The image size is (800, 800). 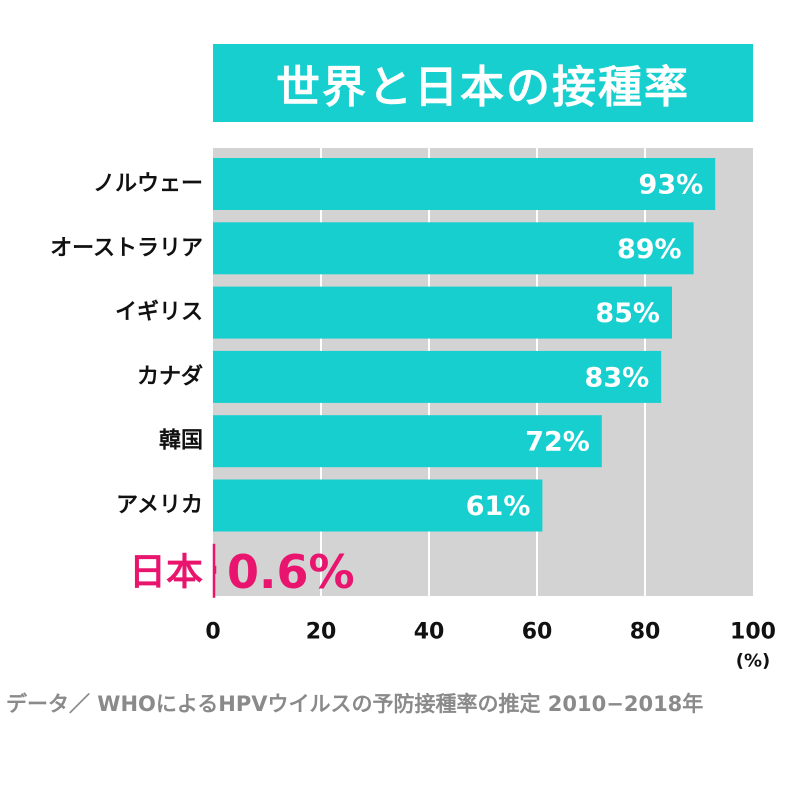 What do you see at coordinates (671, 185) in the screenshot?
I see `value-label-0: 93%` at bounding box center [671, 185].